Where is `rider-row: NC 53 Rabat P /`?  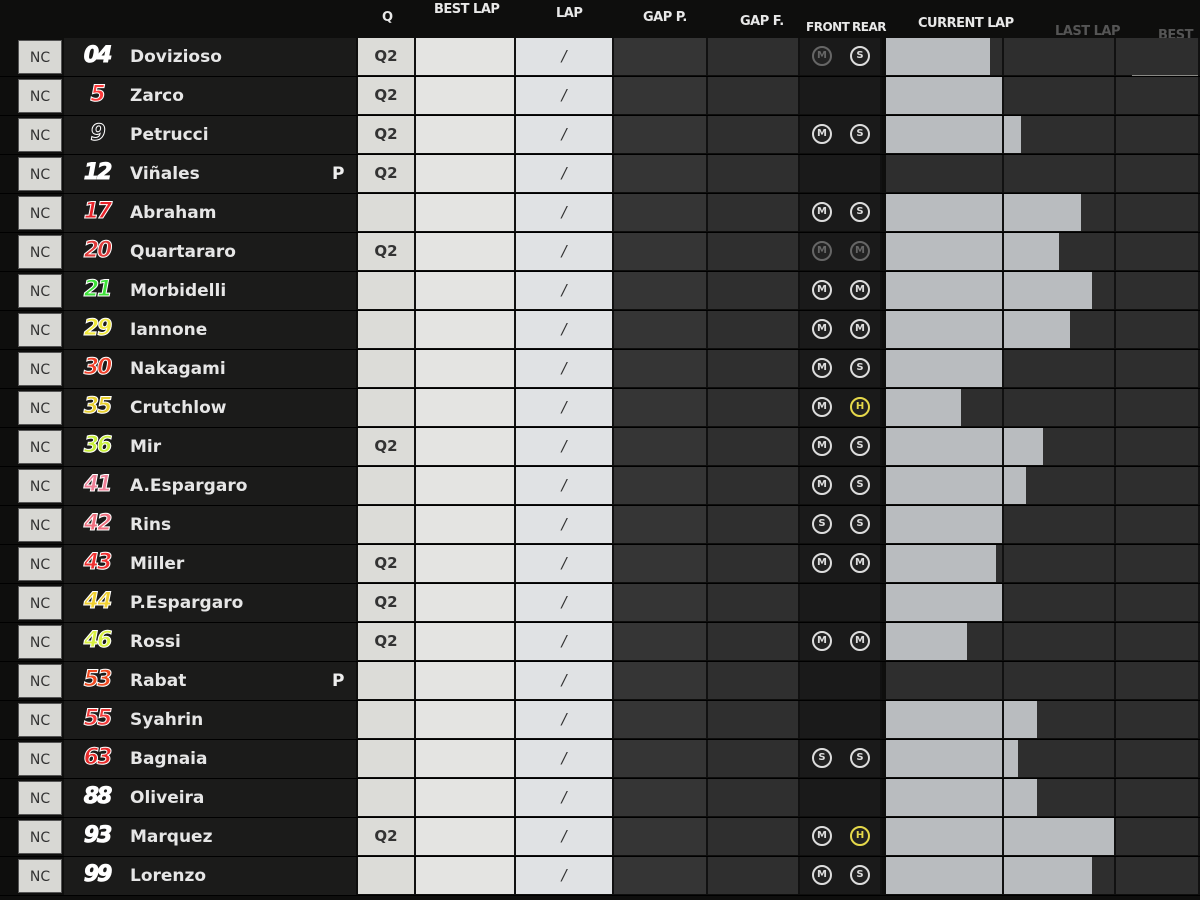 rider-row: NC 53 Rabat P / is located at coordinates (600, 681).